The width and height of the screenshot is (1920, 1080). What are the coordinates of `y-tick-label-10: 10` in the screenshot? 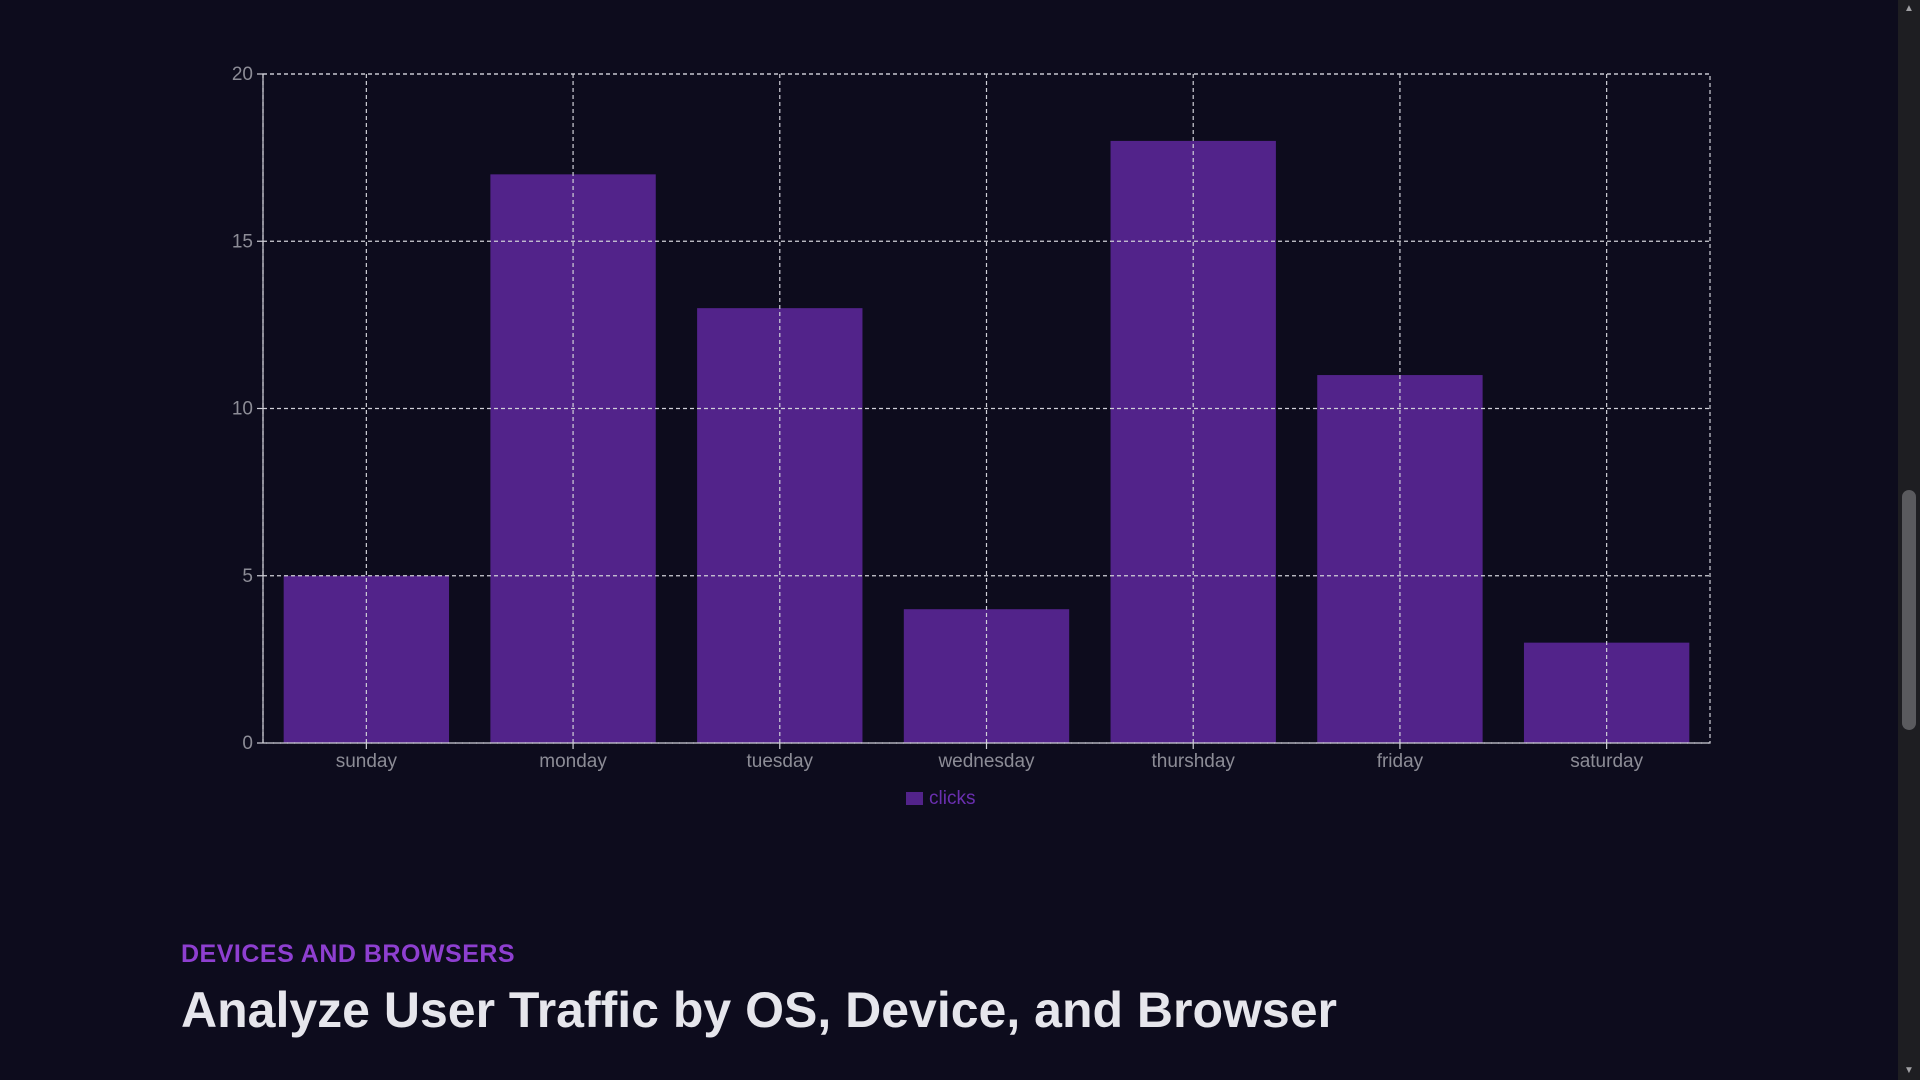 It's located at (242, 409).